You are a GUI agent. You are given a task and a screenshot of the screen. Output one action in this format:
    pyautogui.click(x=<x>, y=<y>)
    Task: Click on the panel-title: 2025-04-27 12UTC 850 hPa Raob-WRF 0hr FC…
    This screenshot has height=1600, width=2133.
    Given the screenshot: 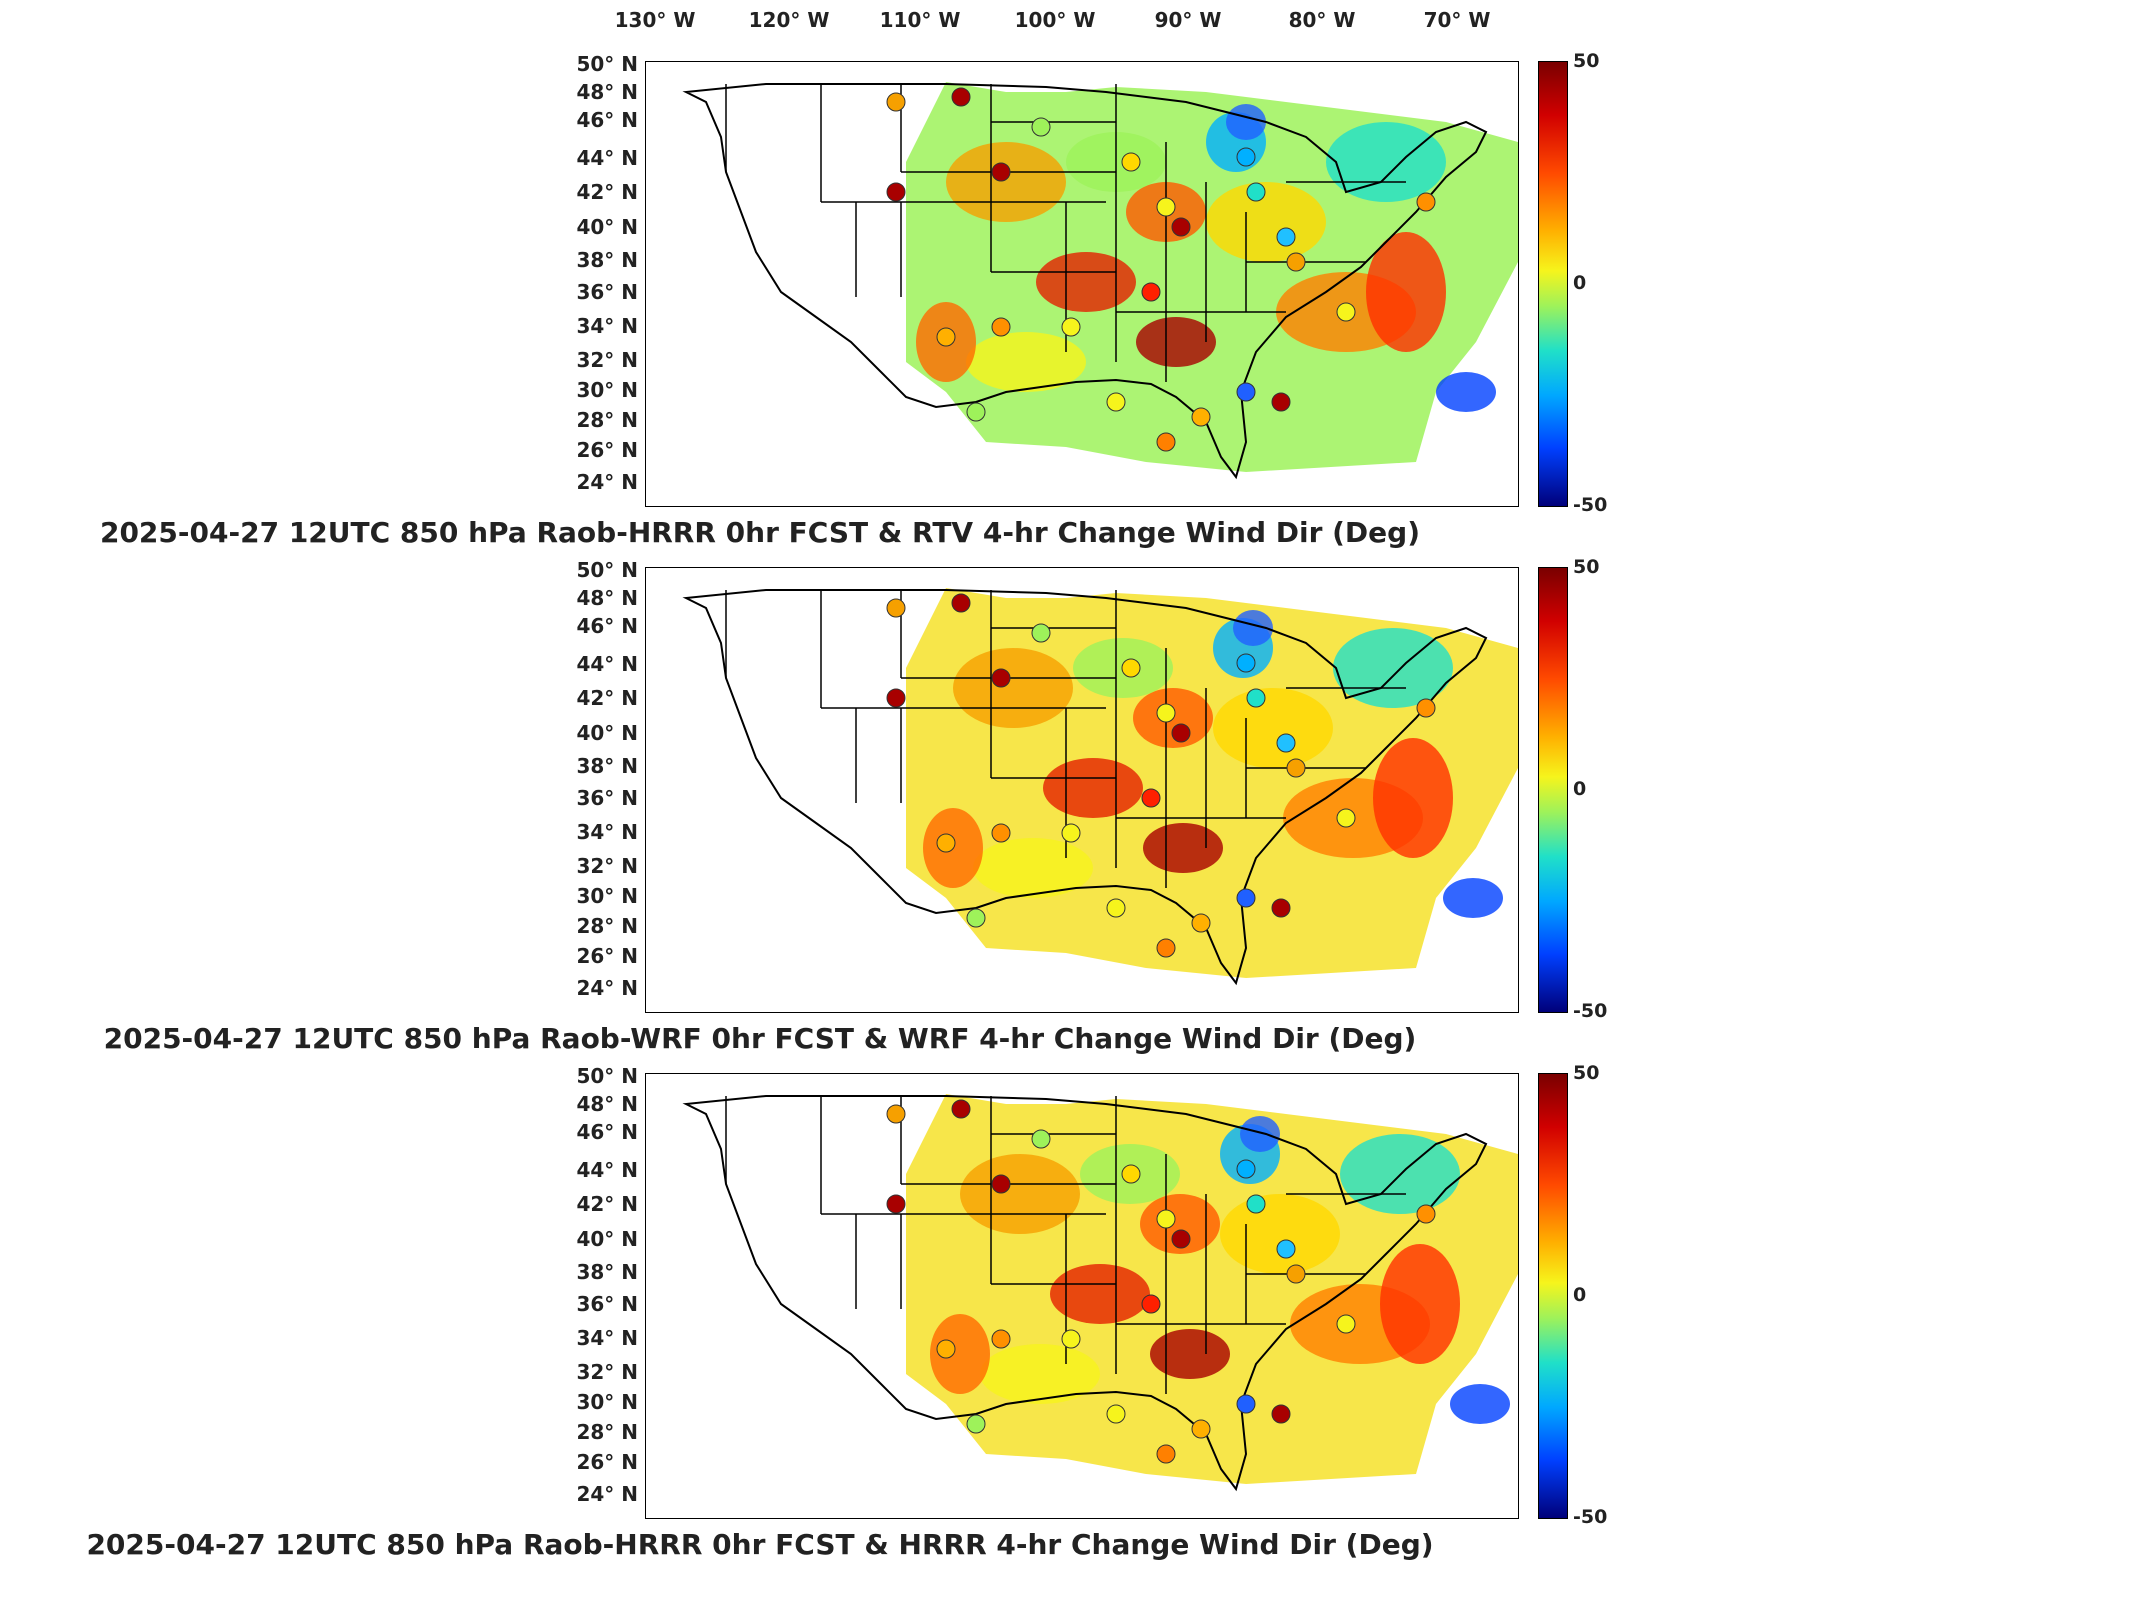 What is the action you would take?
    pyautogui.click(x=760, y=1038)
    